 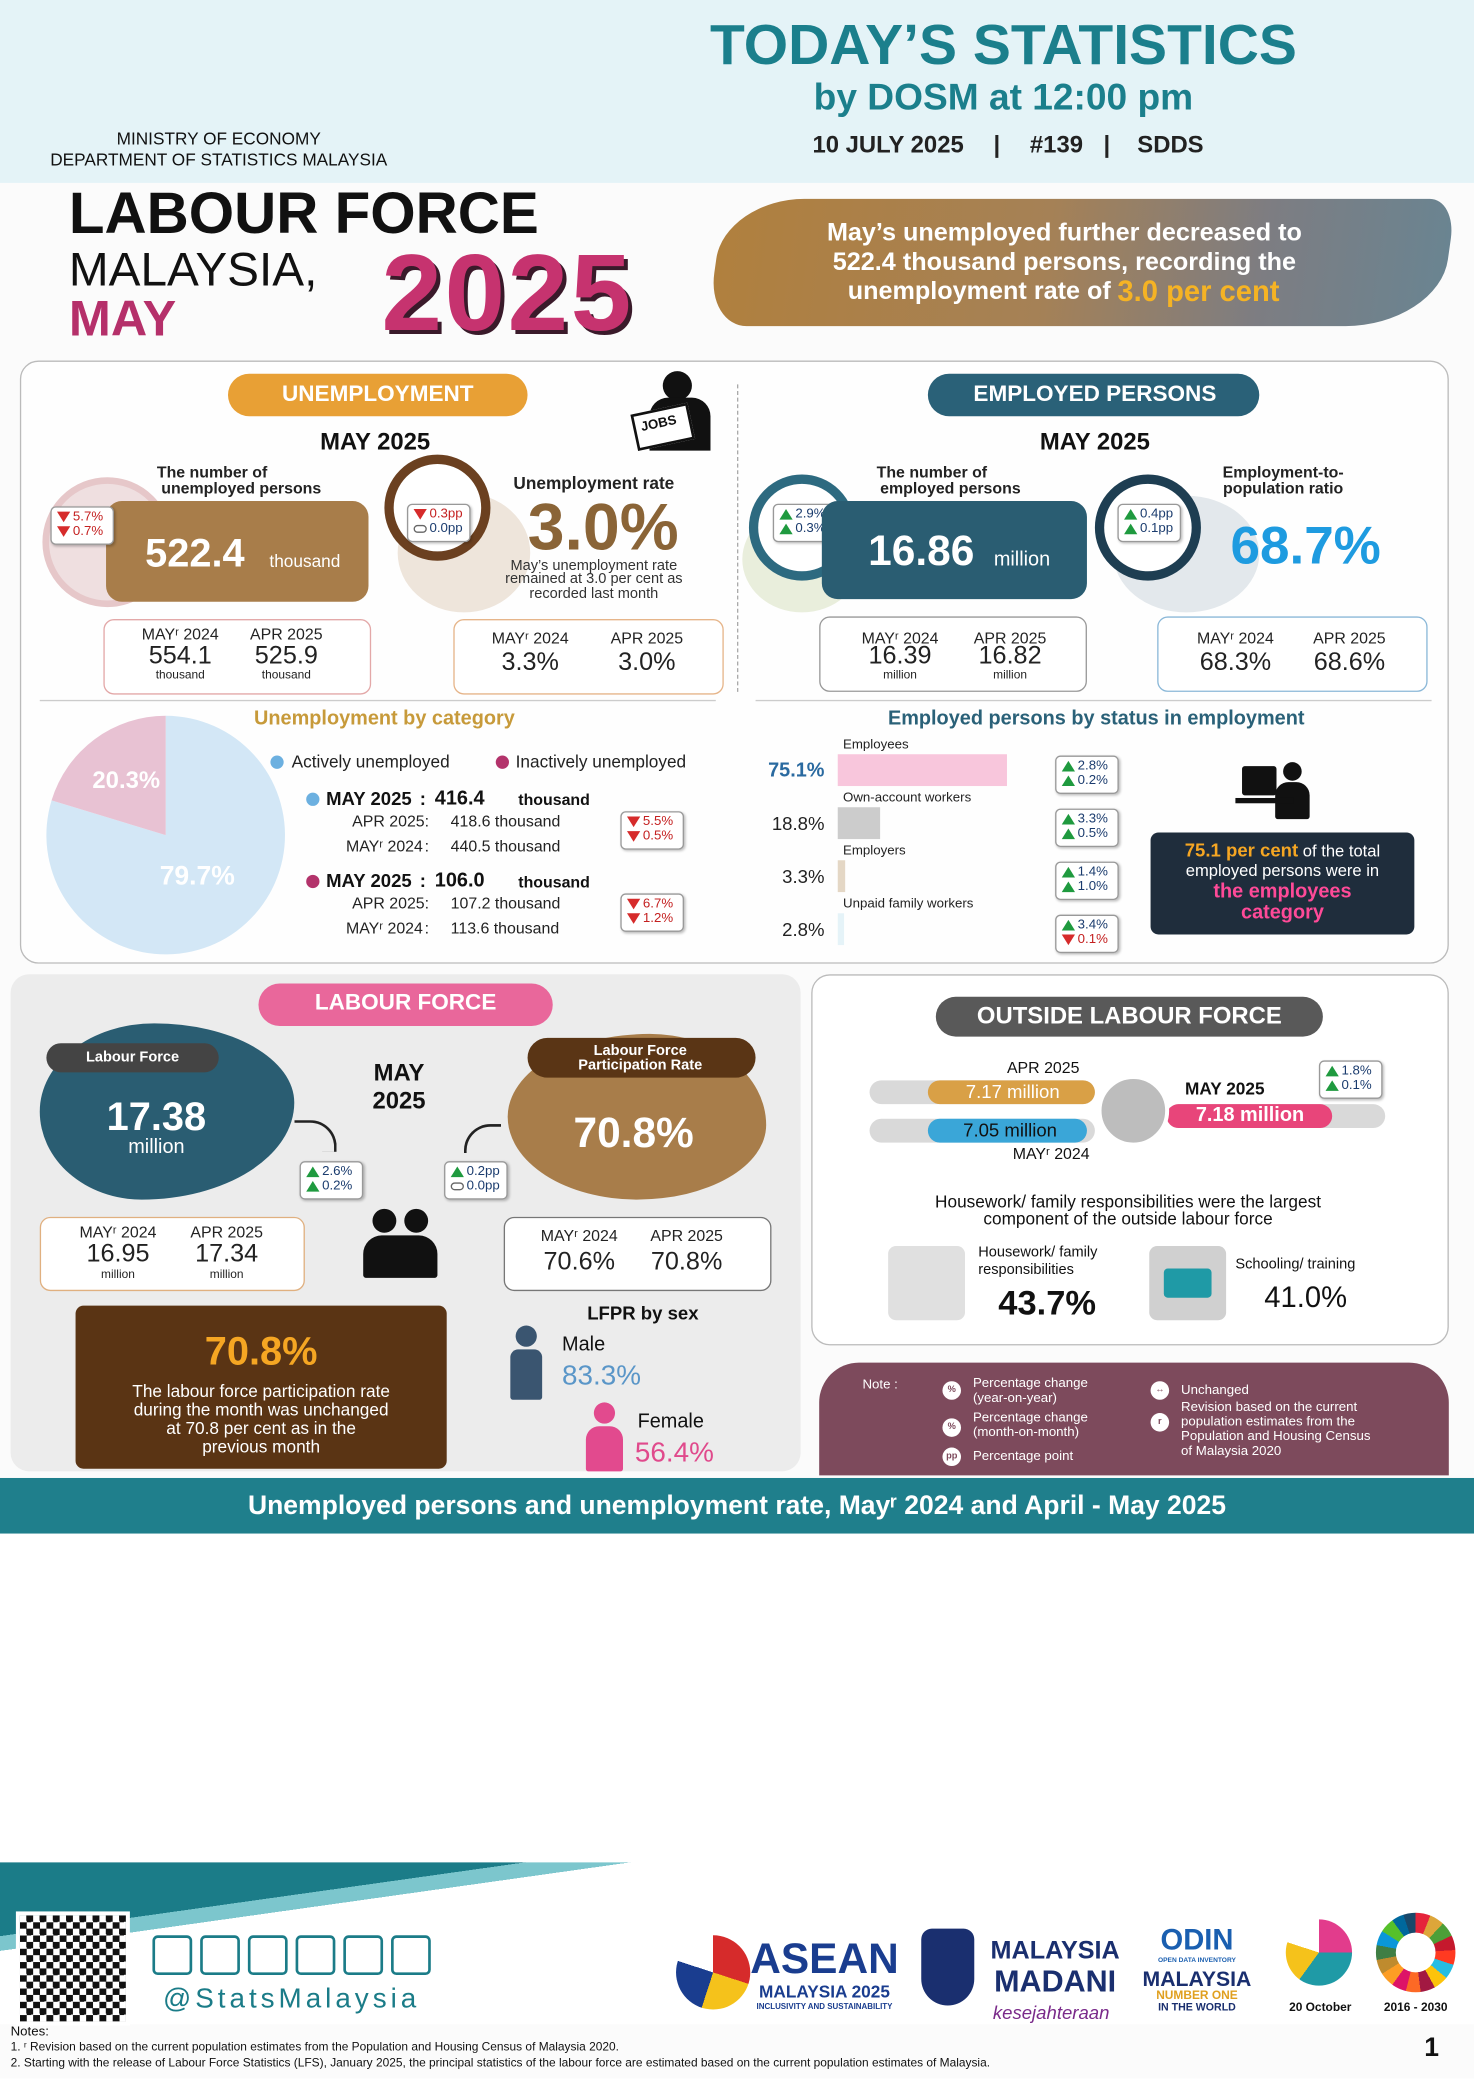 What do you see at coordinates (926, 1283) in the screenshot?
I see `icon-box` at bounding box center [926, 1283].